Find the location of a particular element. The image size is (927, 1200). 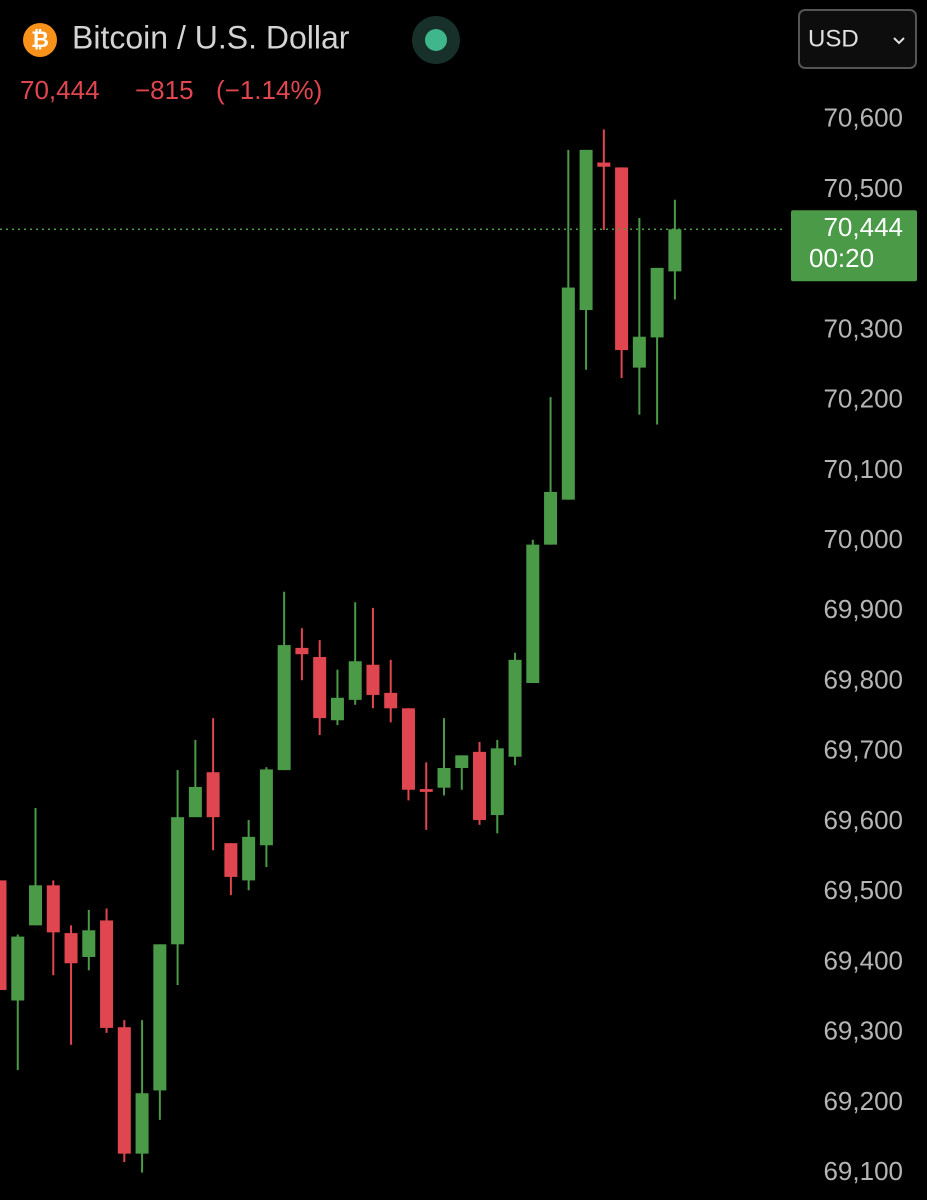

change: −815 is located at coordinates (164, 90).